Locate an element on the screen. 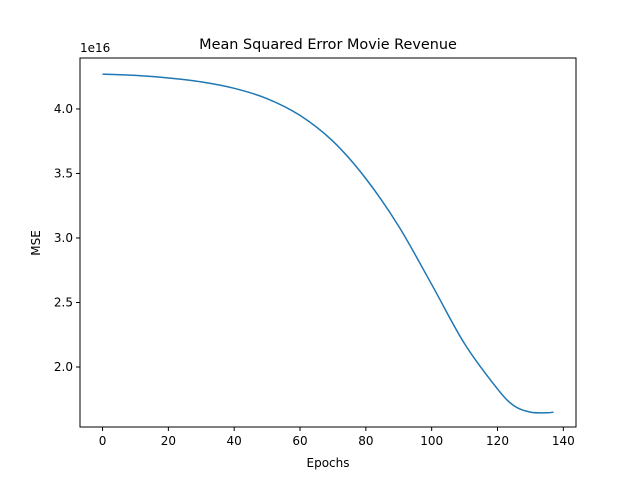 The width and height of the screenshot is (640, 480). x-axis-label: Epochs is located at coordinates (328, 463).